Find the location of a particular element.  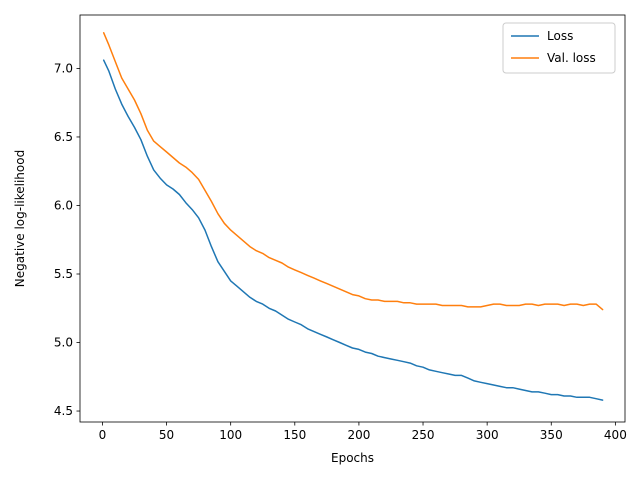

x-tick-label: 100 is located at coordinates (230, 435).